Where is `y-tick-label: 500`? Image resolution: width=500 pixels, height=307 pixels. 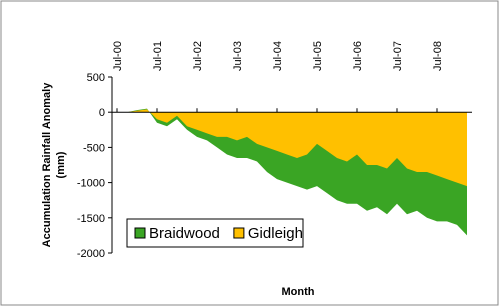
y-tick-label: 500 is located at coordinates (96, 78).